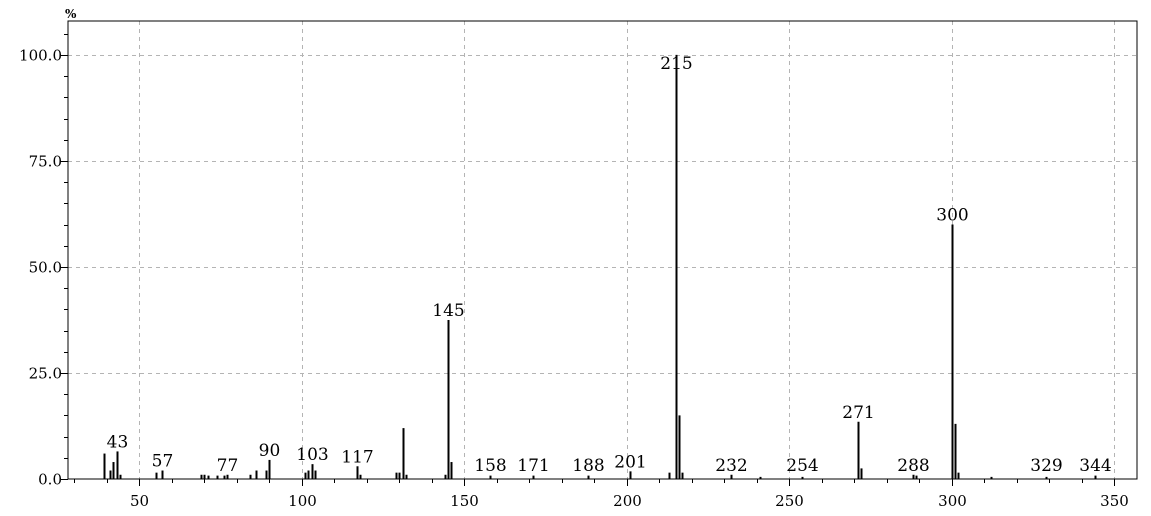 Image resolution: width=1151 pixels, height=516 pixels. Describe the element at coordinates (858, 413) in the screenshot. I see `peak-label: 271` at that location.